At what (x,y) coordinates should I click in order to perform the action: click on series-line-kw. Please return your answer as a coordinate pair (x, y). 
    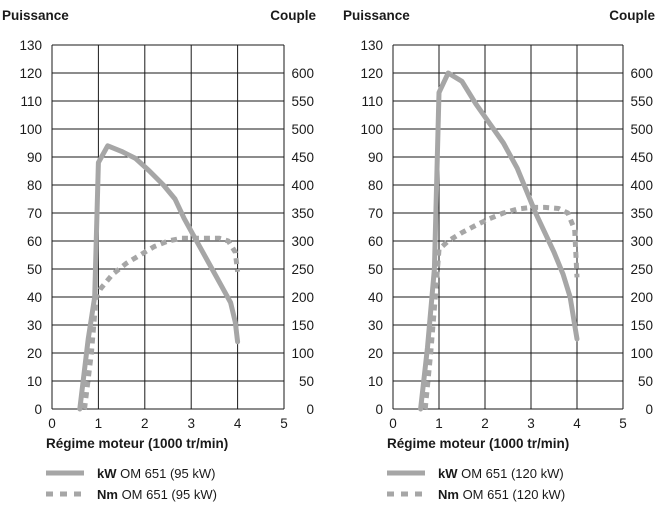
    Looking at the image, I should click on (159, 277).